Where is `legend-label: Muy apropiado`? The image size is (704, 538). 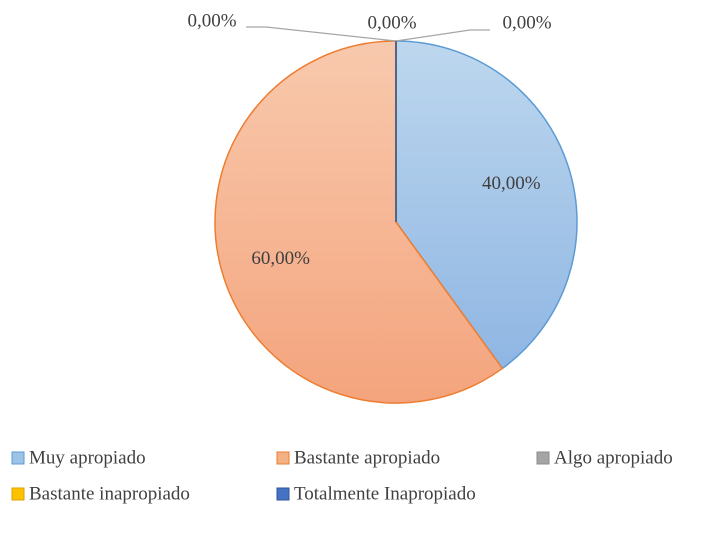
legend-label: Muy apropiado is located at coordinates (87, 457).